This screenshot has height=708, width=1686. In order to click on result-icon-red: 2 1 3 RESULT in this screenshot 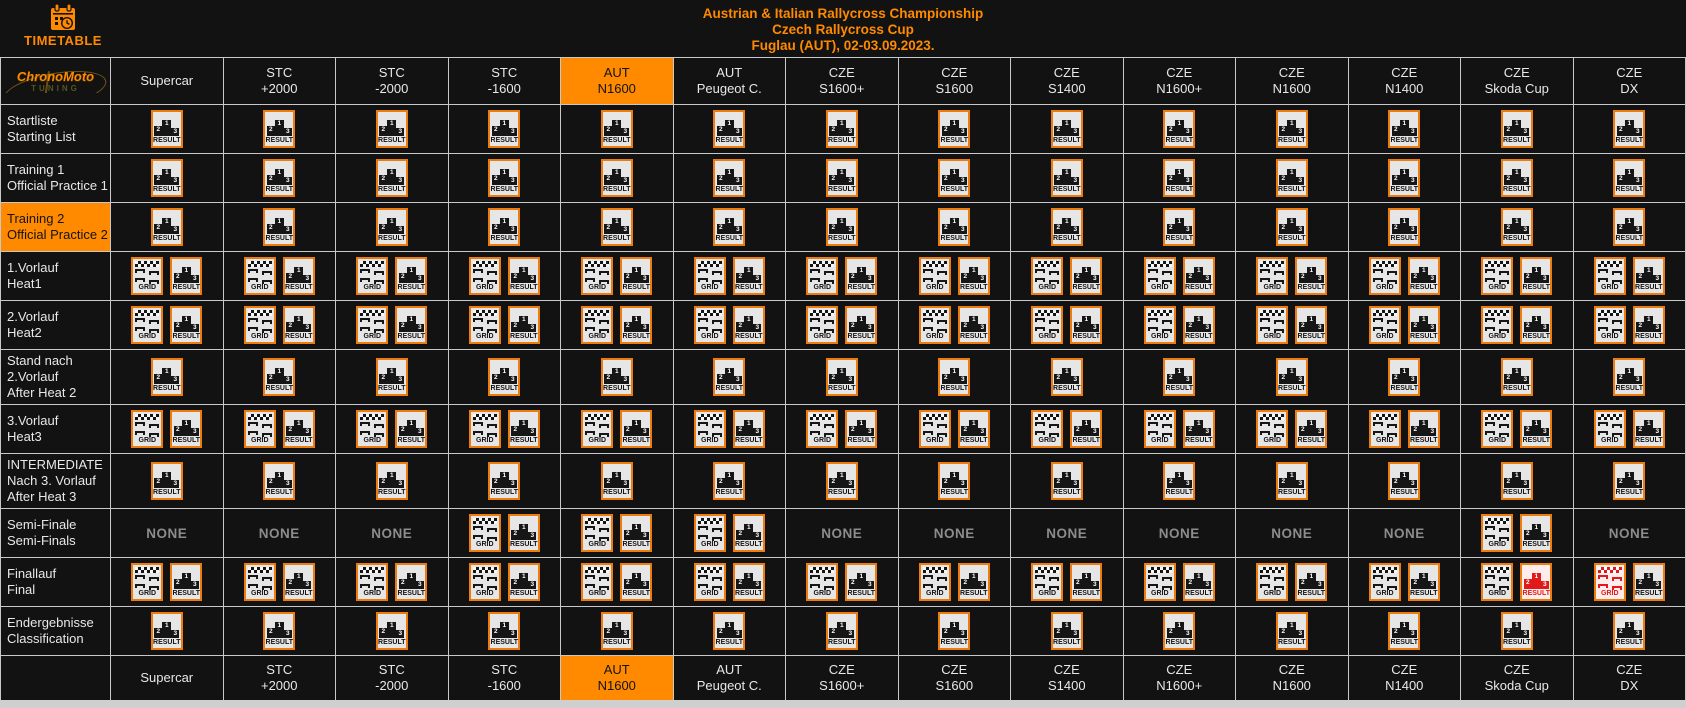, I will do `click(1536, 582)`.